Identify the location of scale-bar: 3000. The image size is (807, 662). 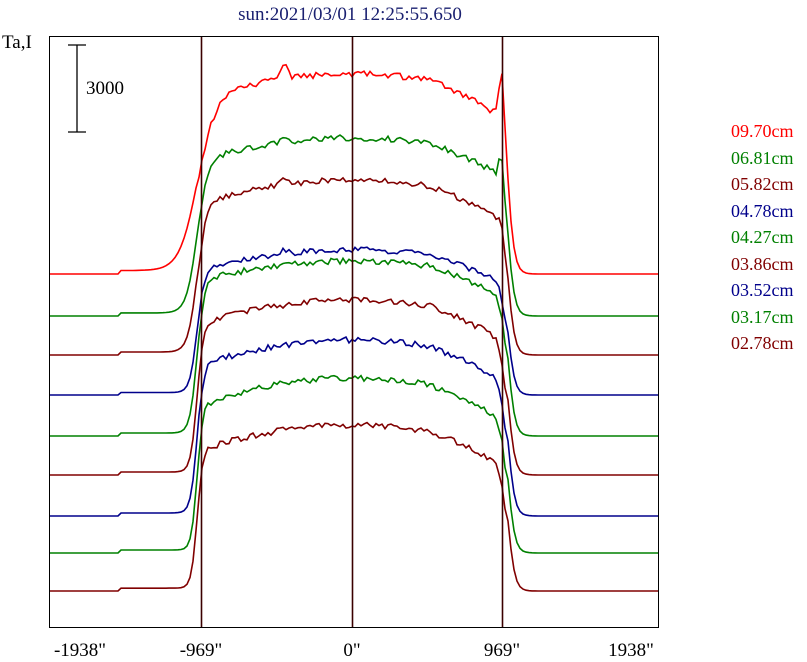
(96, 88).